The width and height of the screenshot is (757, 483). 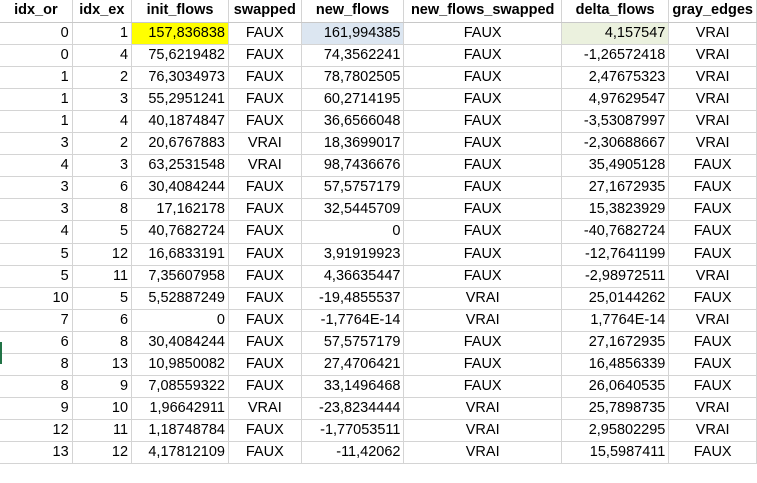 I want to click on cell-new-flows: -23,8234444, so click(x=353, y=409).